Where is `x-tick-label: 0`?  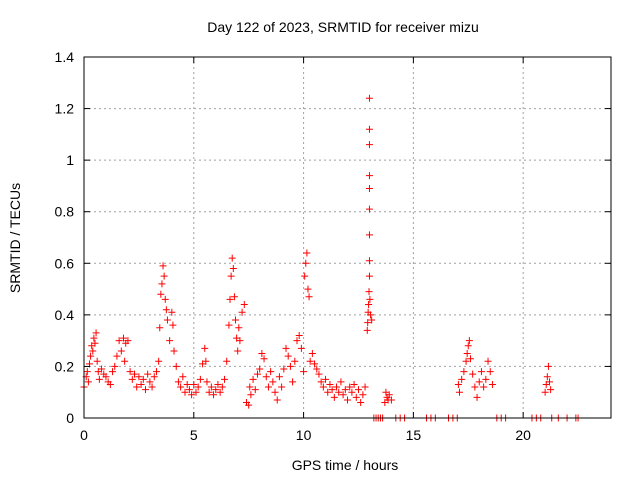
x-tick-label: 0 is located at coordinates (84, 435).